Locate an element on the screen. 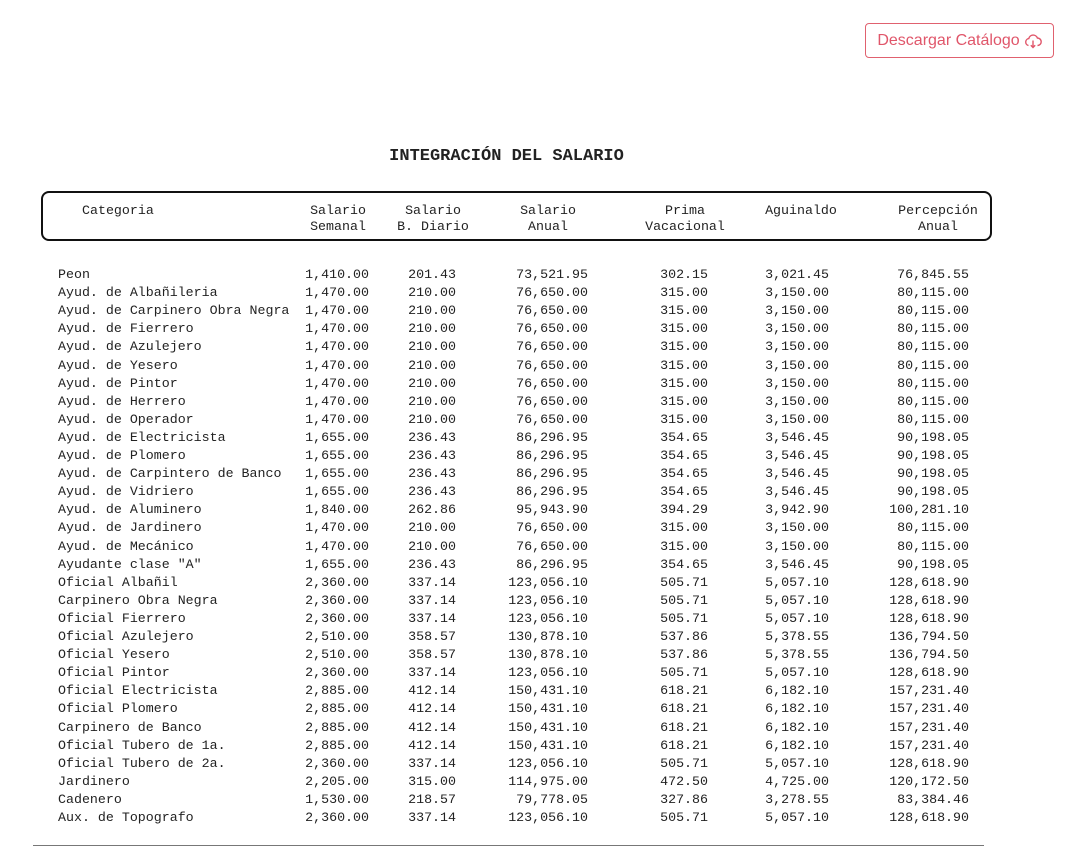  value-cell: 6,182.10 is located at coordinates (797, 691).